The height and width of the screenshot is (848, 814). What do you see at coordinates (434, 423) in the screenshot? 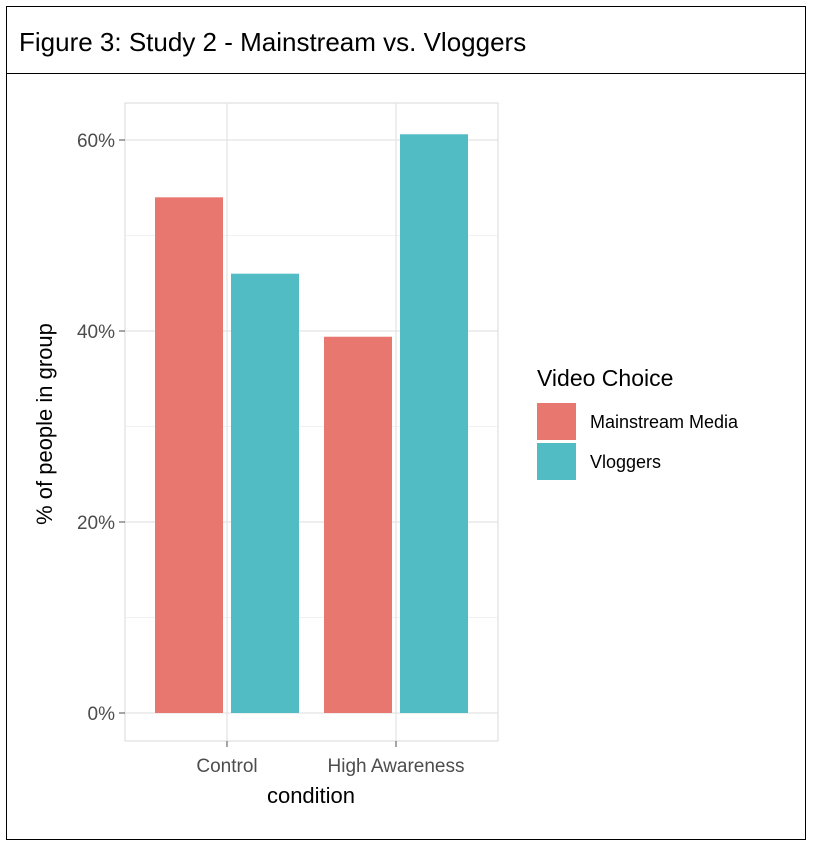
I see `bar-vloggers-high-awareness` at bounding box center [434, 423].